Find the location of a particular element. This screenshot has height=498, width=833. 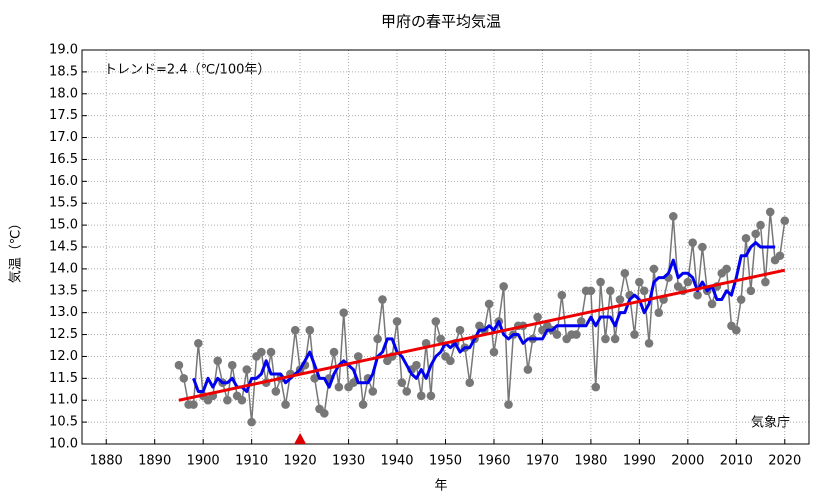

x-tick-label: 1940 is located at coordinates (396, 461).